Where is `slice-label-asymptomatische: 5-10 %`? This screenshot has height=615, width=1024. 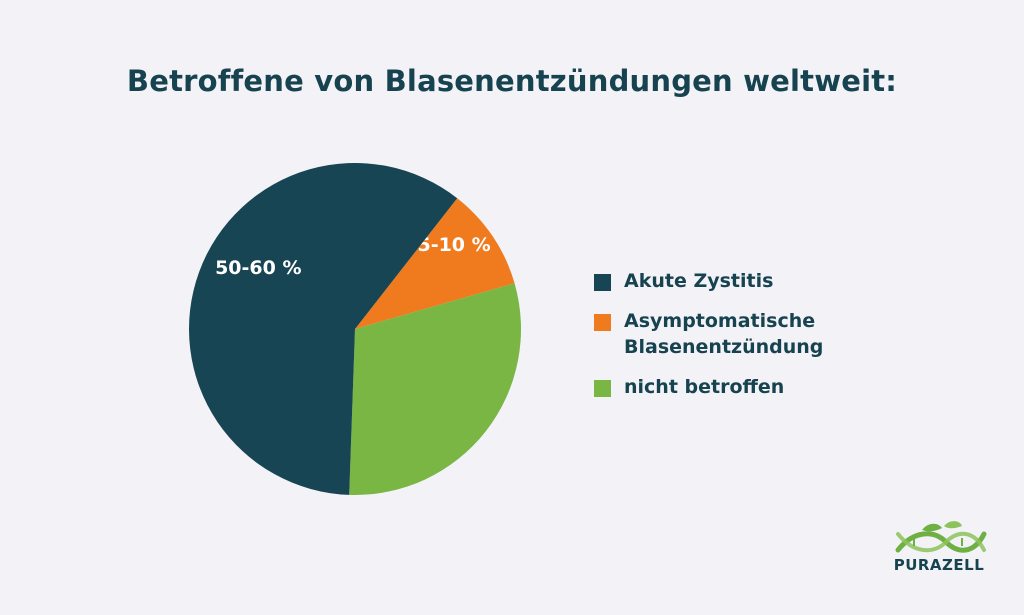 slice-label-asymptomatische: 5-10 % is located at coordinates (453, 245).